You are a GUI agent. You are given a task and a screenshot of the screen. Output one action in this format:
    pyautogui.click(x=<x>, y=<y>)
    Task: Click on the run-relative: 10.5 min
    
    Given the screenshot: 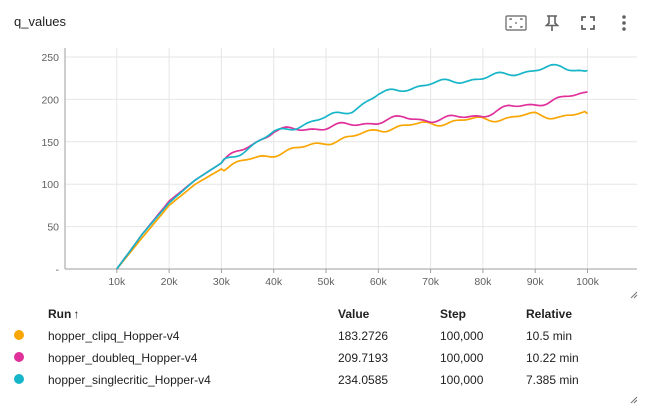 What is the action you would take?
    pyautogui.click(x=549, y=336)
    